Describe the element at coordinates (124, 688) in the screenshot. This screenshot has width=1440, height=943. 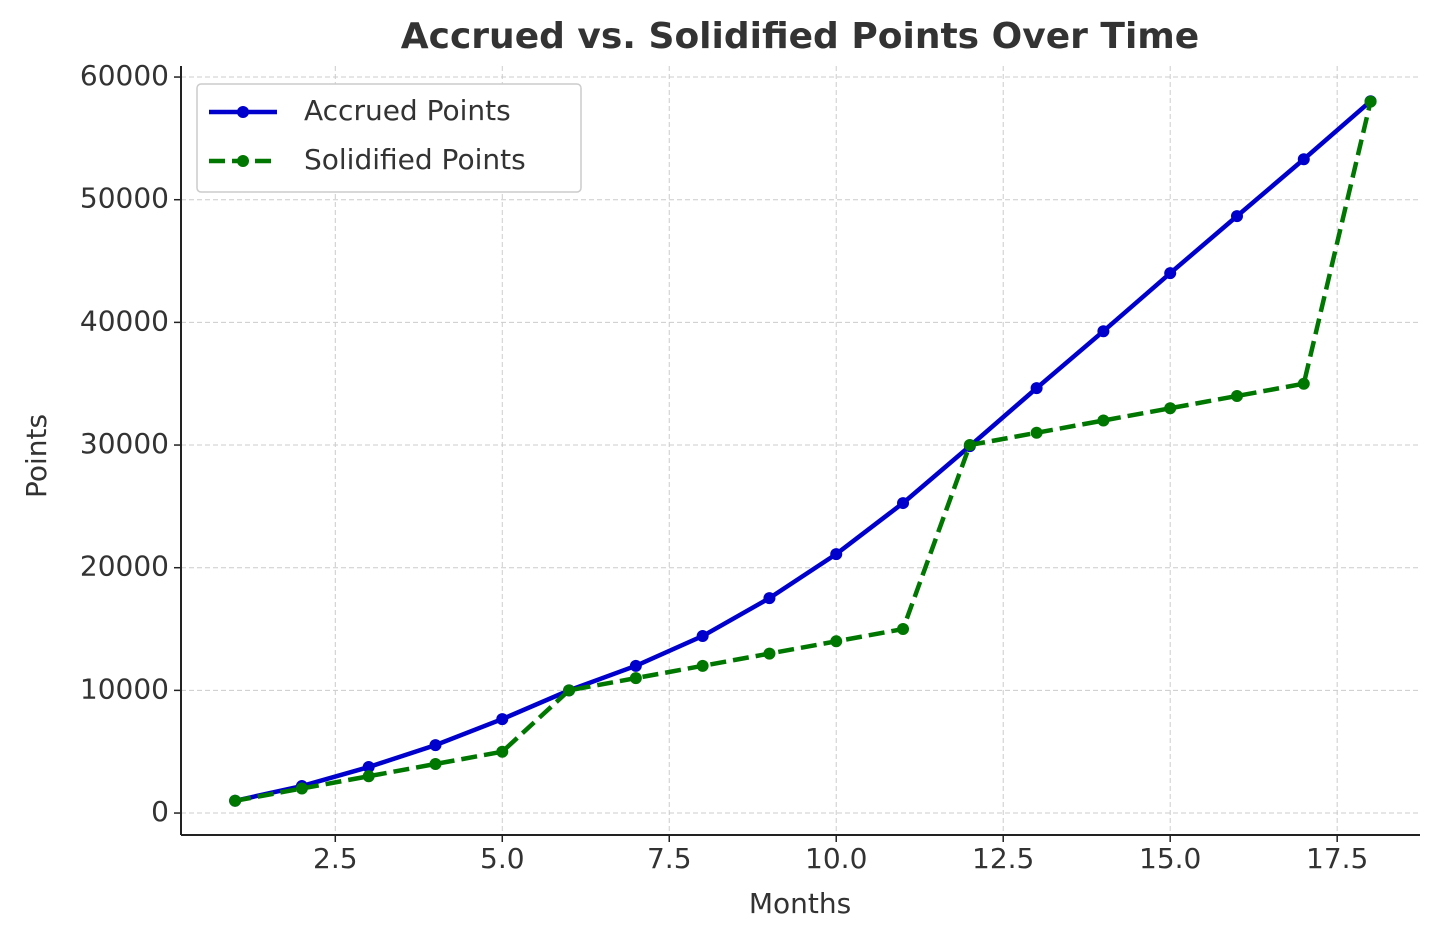
I see `y-tick-label: 10000` at that location.